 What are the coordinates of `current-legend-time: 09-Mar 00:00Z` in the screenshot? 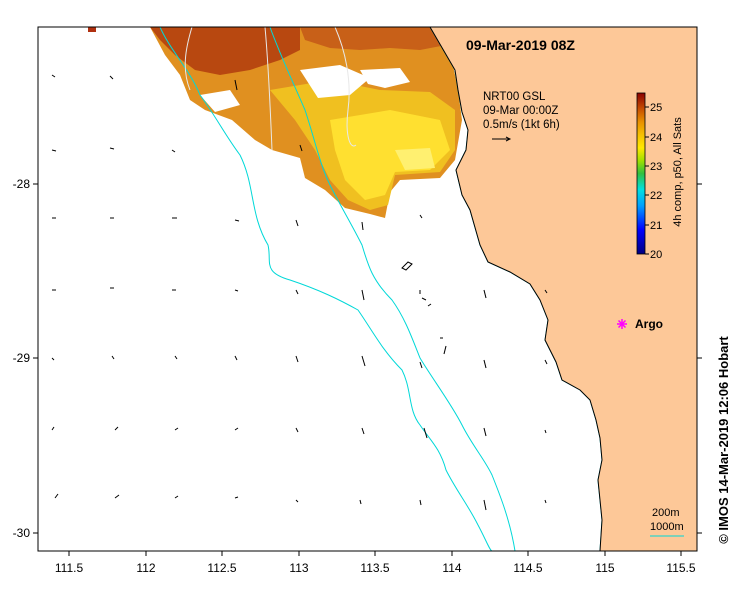 It's located at (520, 111).